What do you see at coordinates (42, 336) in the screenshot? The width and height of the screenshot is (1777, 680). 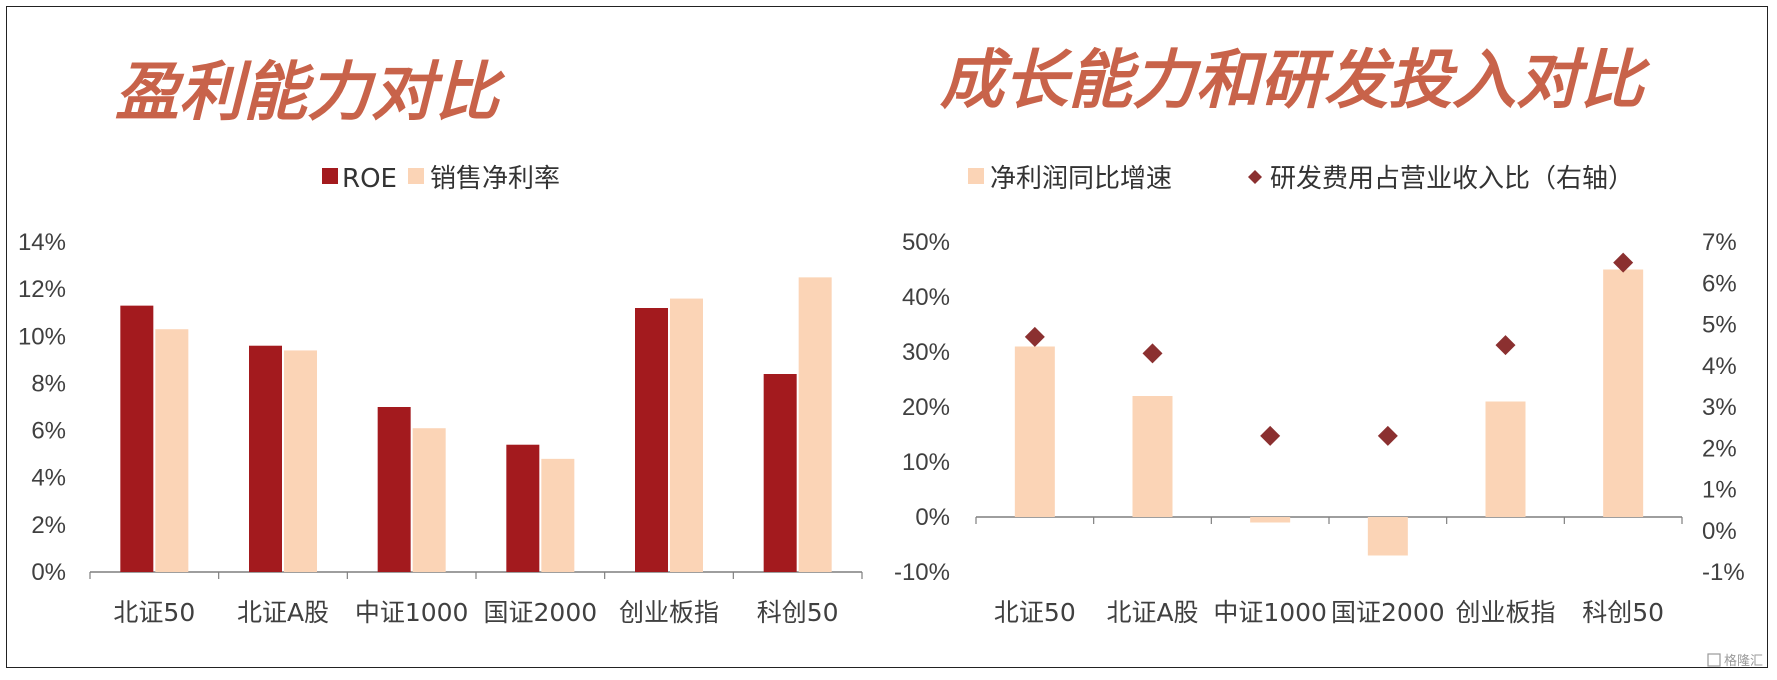 I see `left-y-tick-label: 10%` at bounding box center [42, 336].